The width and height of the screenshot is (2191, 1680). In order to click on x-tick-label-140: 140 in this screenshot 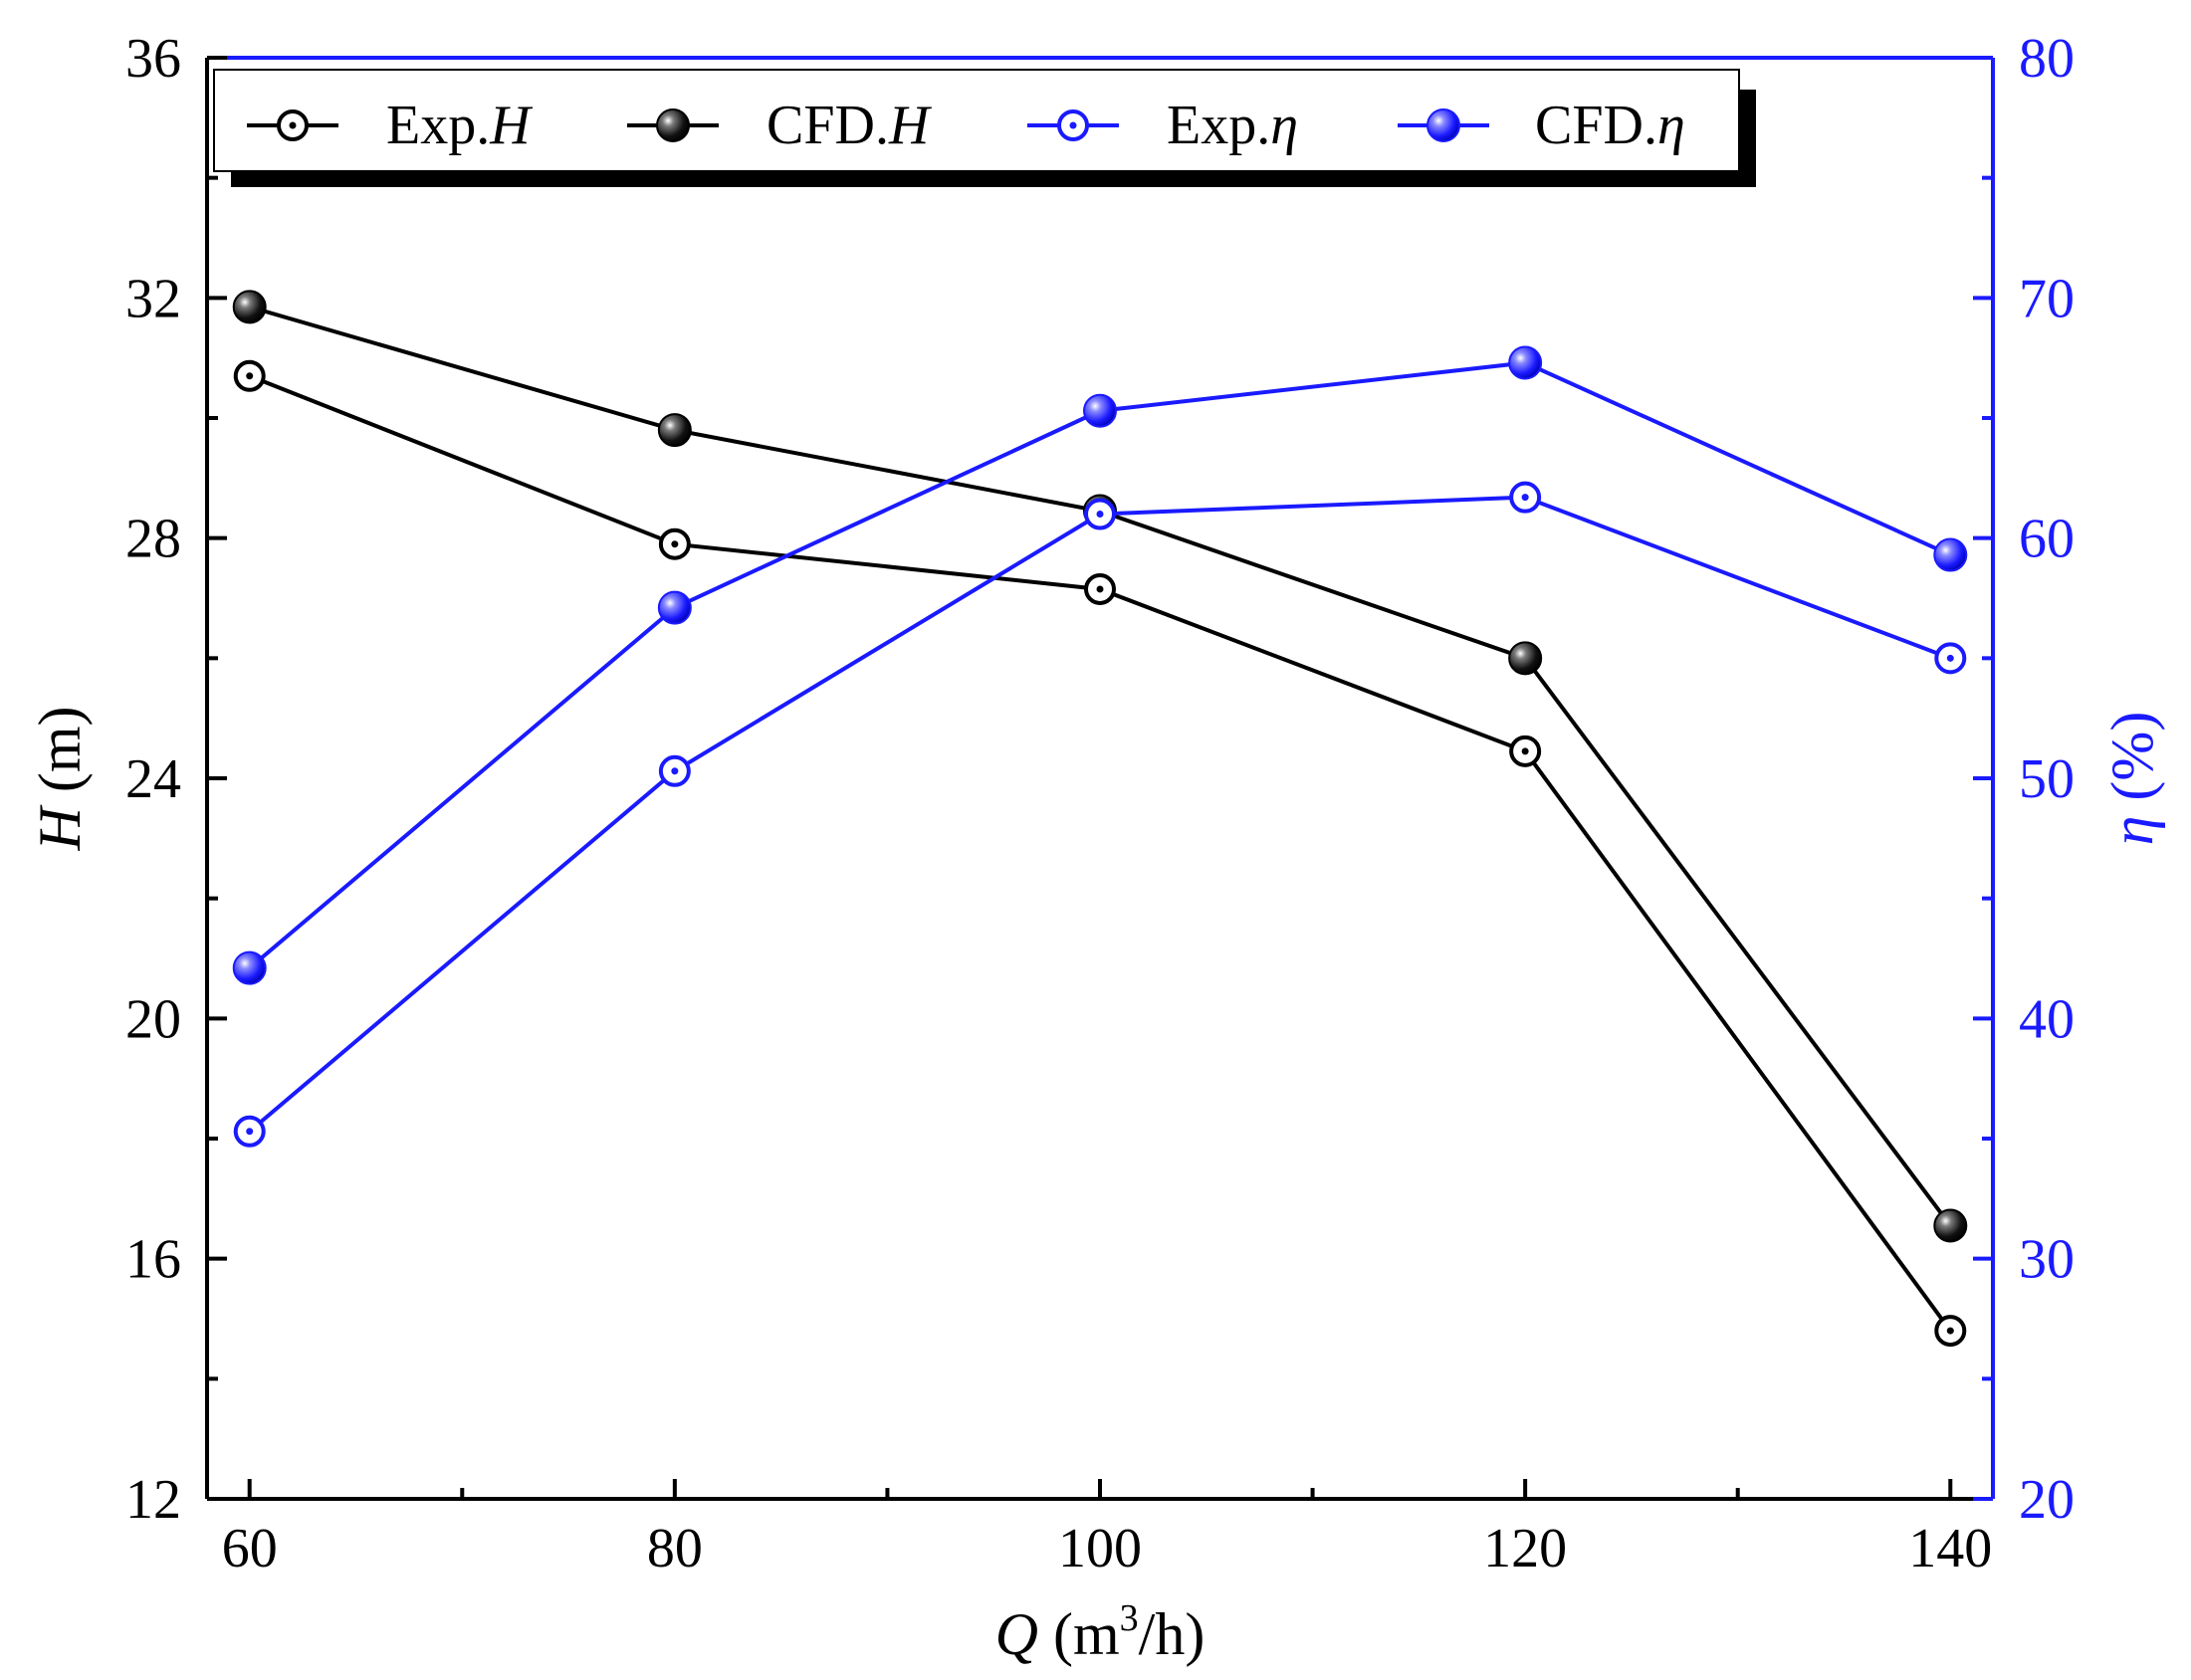, I will do `click(1950, 1548)`.